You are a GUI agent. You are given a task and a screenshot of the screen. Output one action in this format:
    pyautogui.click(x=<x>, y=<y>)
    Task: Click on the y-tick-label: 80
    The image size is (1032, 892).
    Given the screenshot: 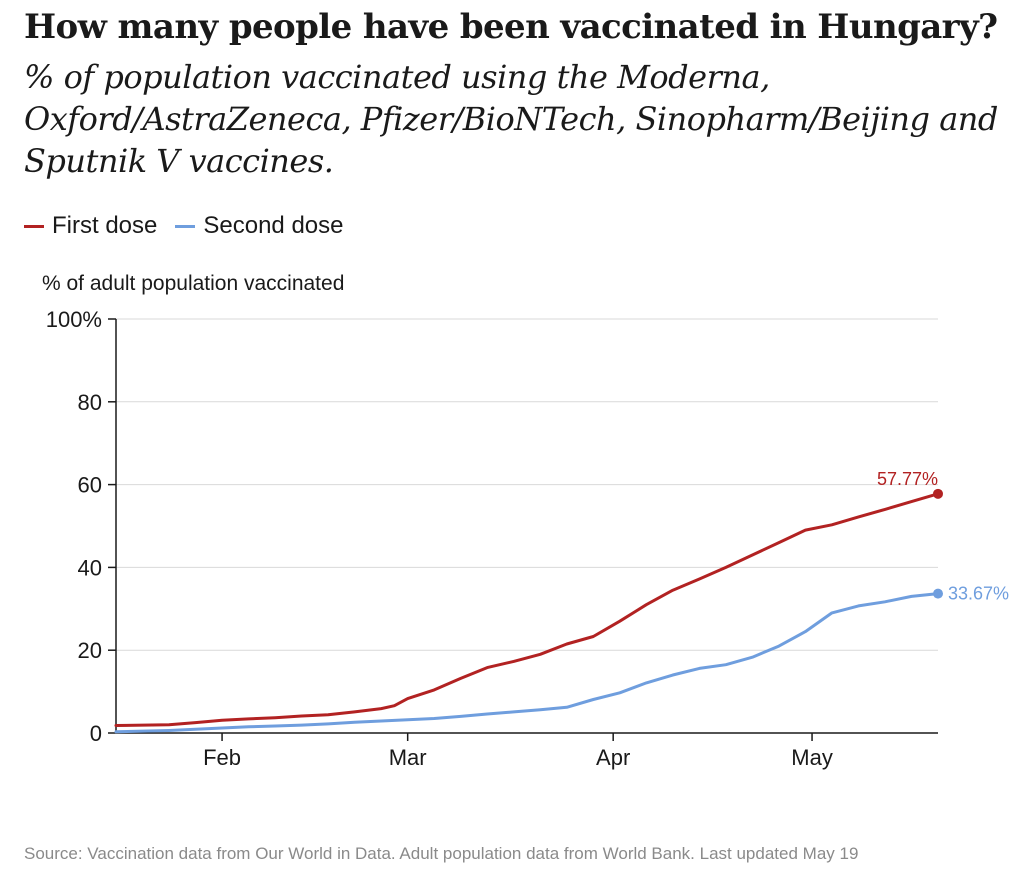 What is the action you would take?
    pyautogui.click(x=90, y=402)
    